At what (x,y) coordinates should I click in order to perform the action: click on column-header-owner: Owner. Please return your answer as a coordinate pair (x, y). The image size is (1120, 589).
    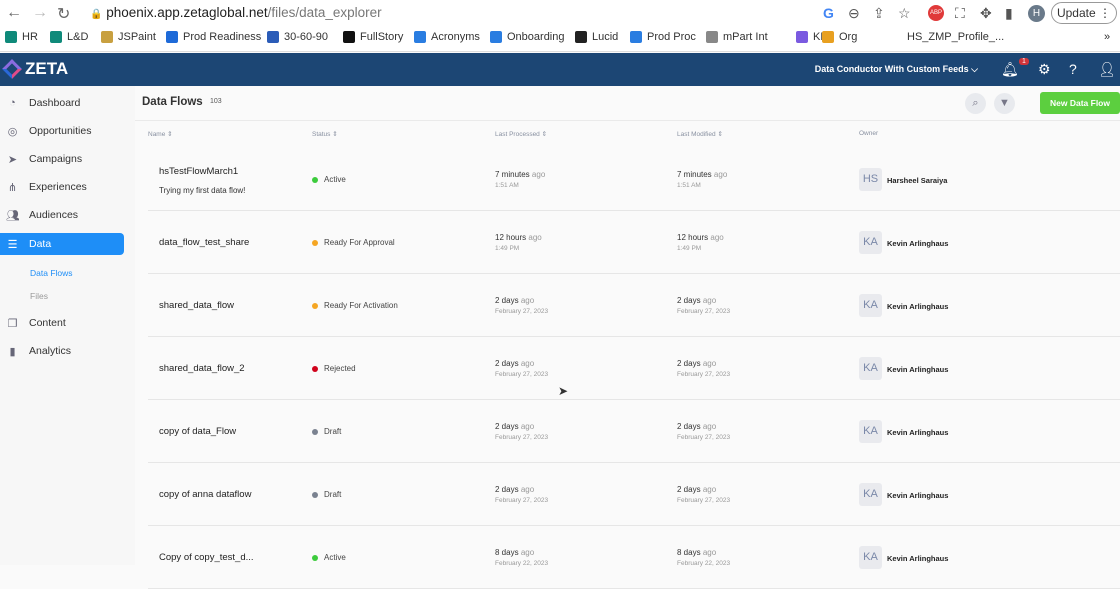
    Looking at the image, I should click on (868, 133).